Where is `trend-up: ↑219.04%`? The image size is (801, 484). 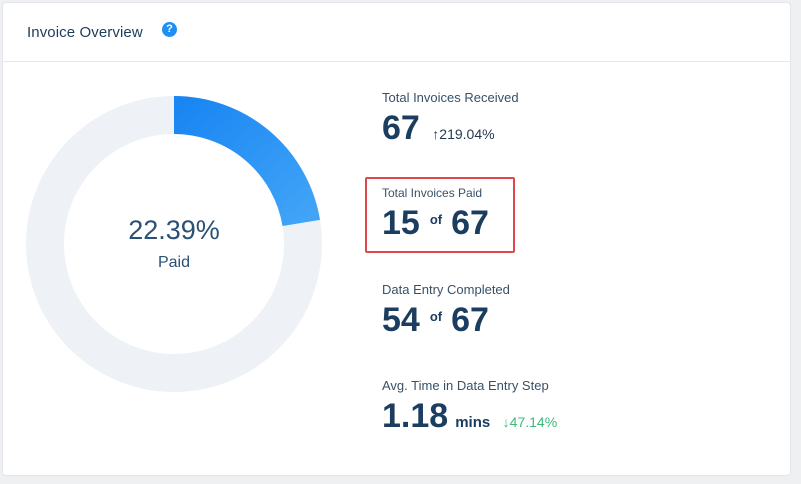
trend-up: ↑219.04% is located at coordinates (463, 134).